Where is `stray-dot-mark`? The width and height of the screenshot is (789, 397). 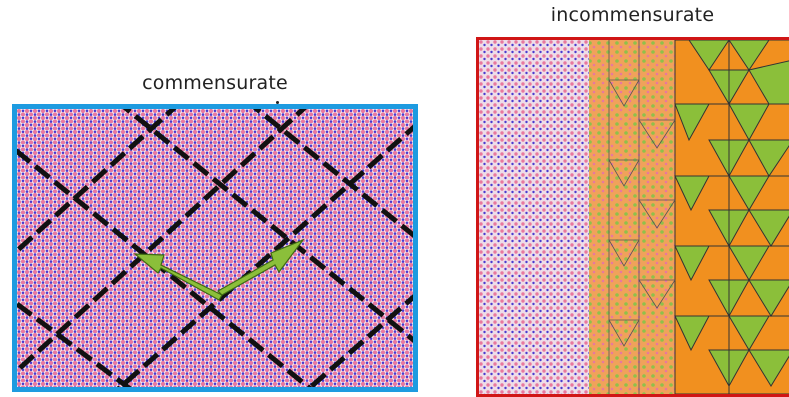 stray-dot-mark is located at coordinates (277, 102).